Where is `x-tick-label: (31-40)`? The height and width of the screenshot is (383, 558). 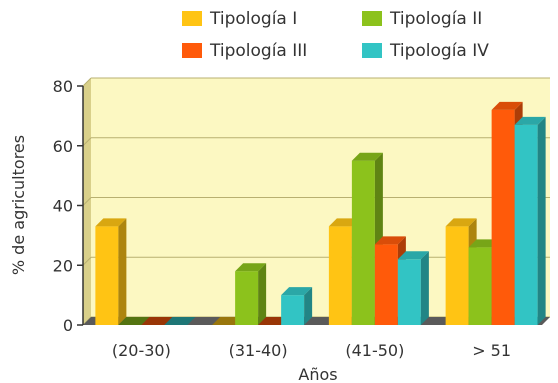
x-tick-label: (31-40) is located at coordinates (258, 350).